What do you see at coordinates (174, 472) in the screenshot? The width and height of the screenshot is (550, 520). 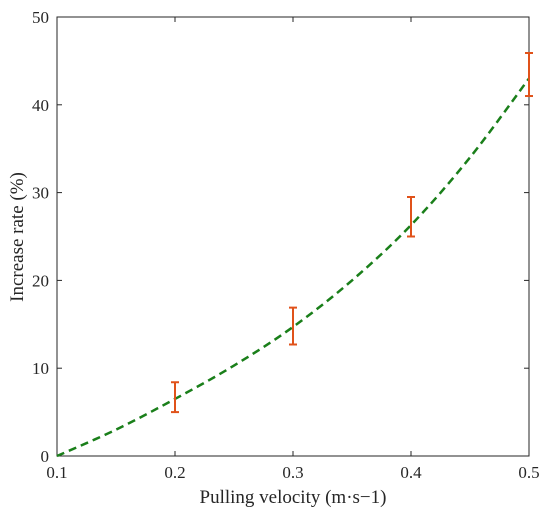 I see `x-tick-label: 0.2` at bounding box center [174, 472].